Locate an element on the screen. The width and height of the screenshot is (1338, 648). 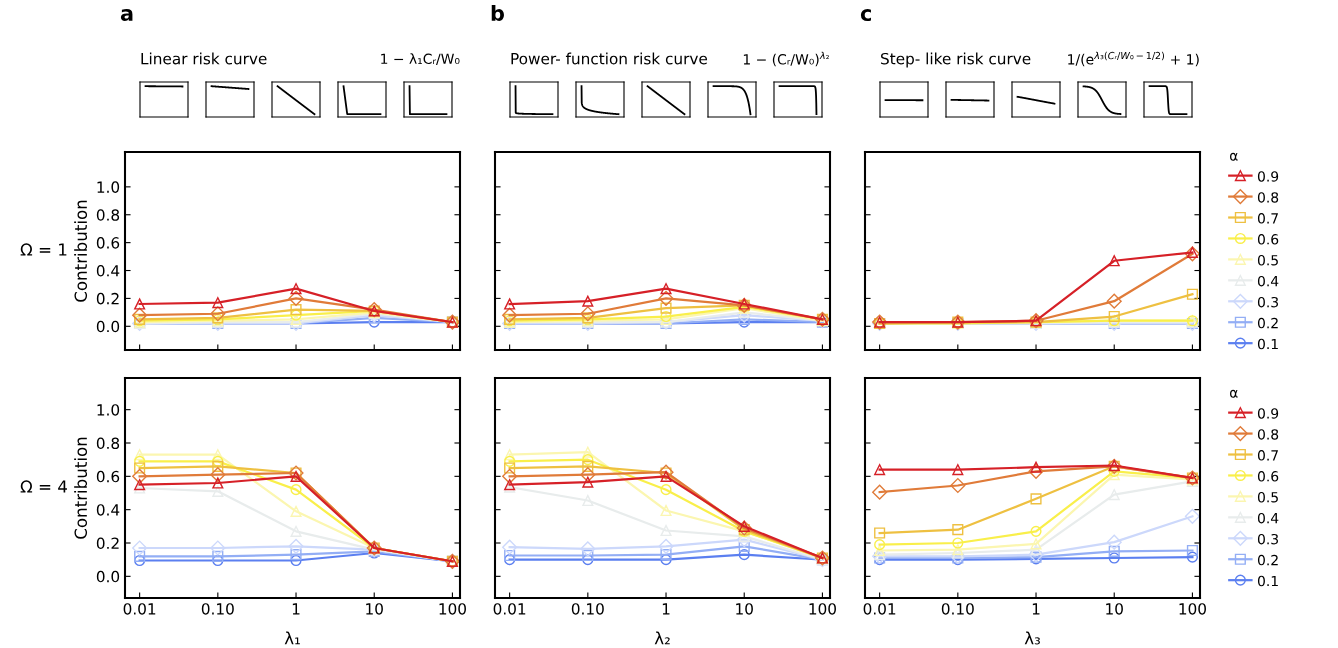
x-axis-title: λ₃ is located at coordinates (1032, 638).